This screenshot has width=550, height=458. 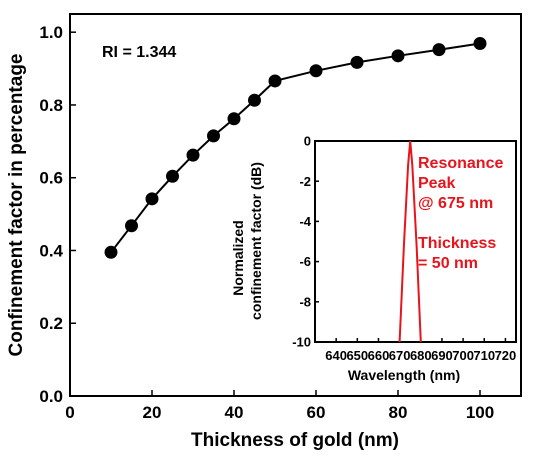 I want to click on inset-x-tick-label: 690, so click(x=442, y=355).